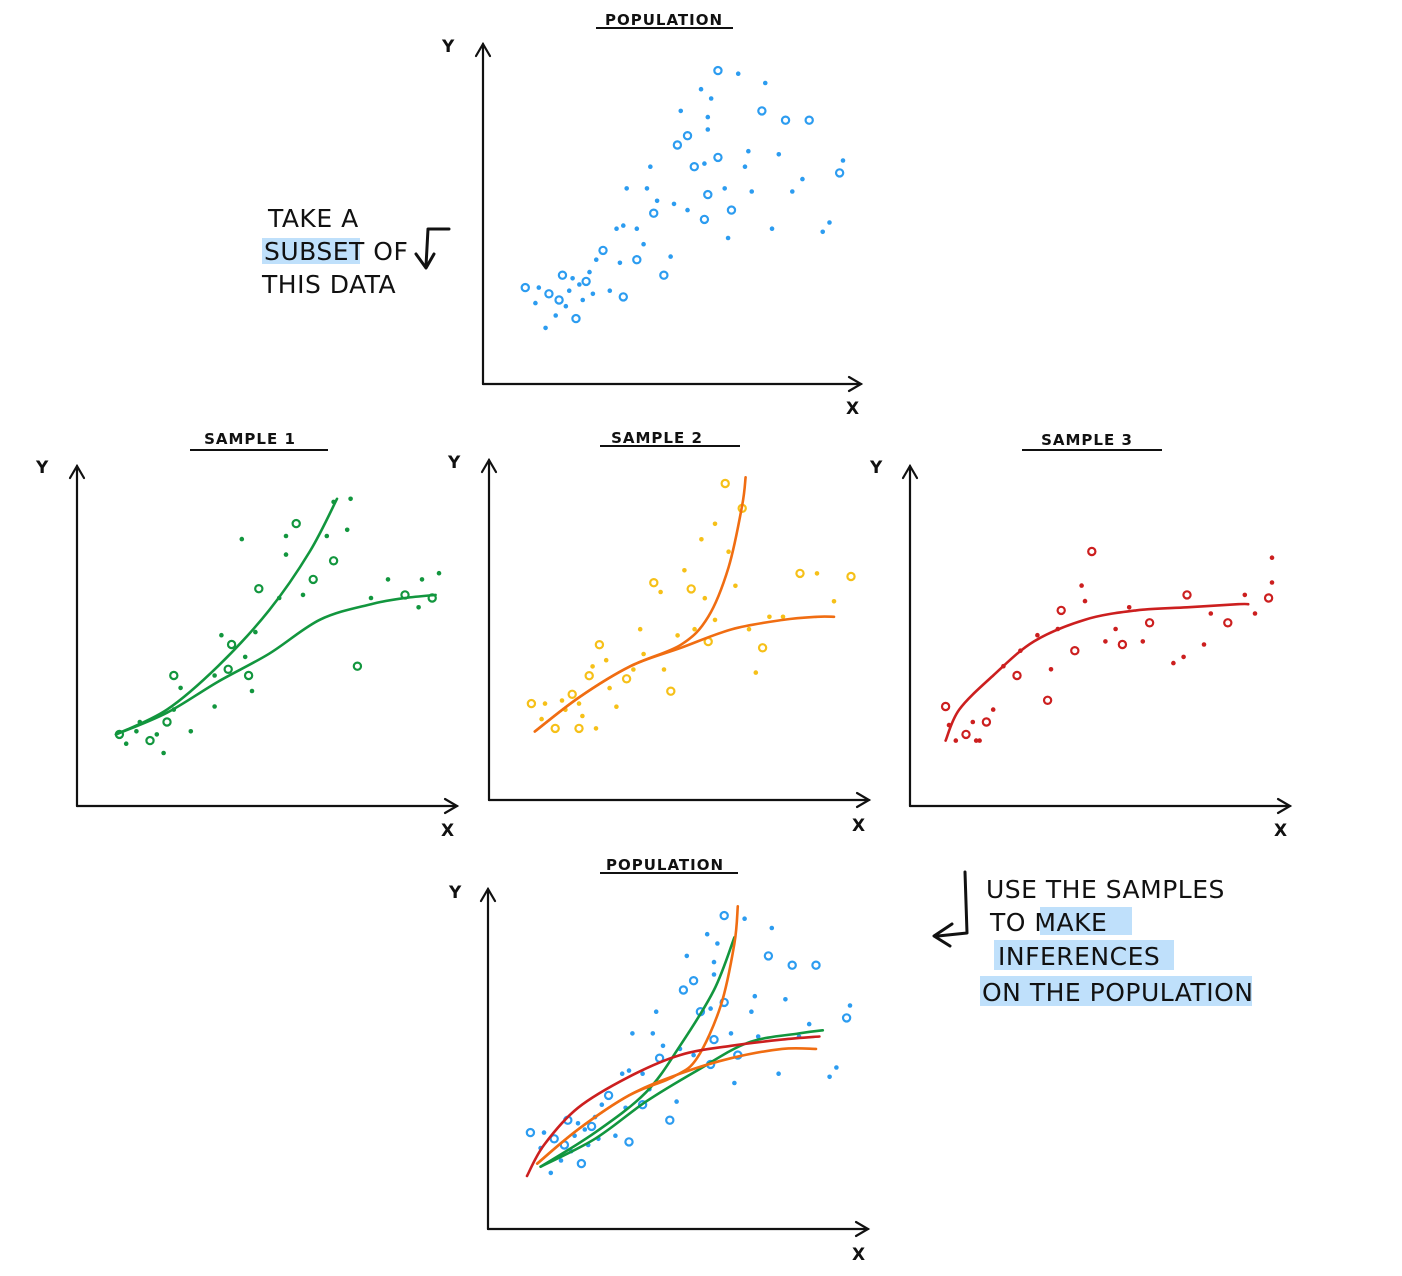  I want to click on note-inferences-highlight, so click(1084, 955).